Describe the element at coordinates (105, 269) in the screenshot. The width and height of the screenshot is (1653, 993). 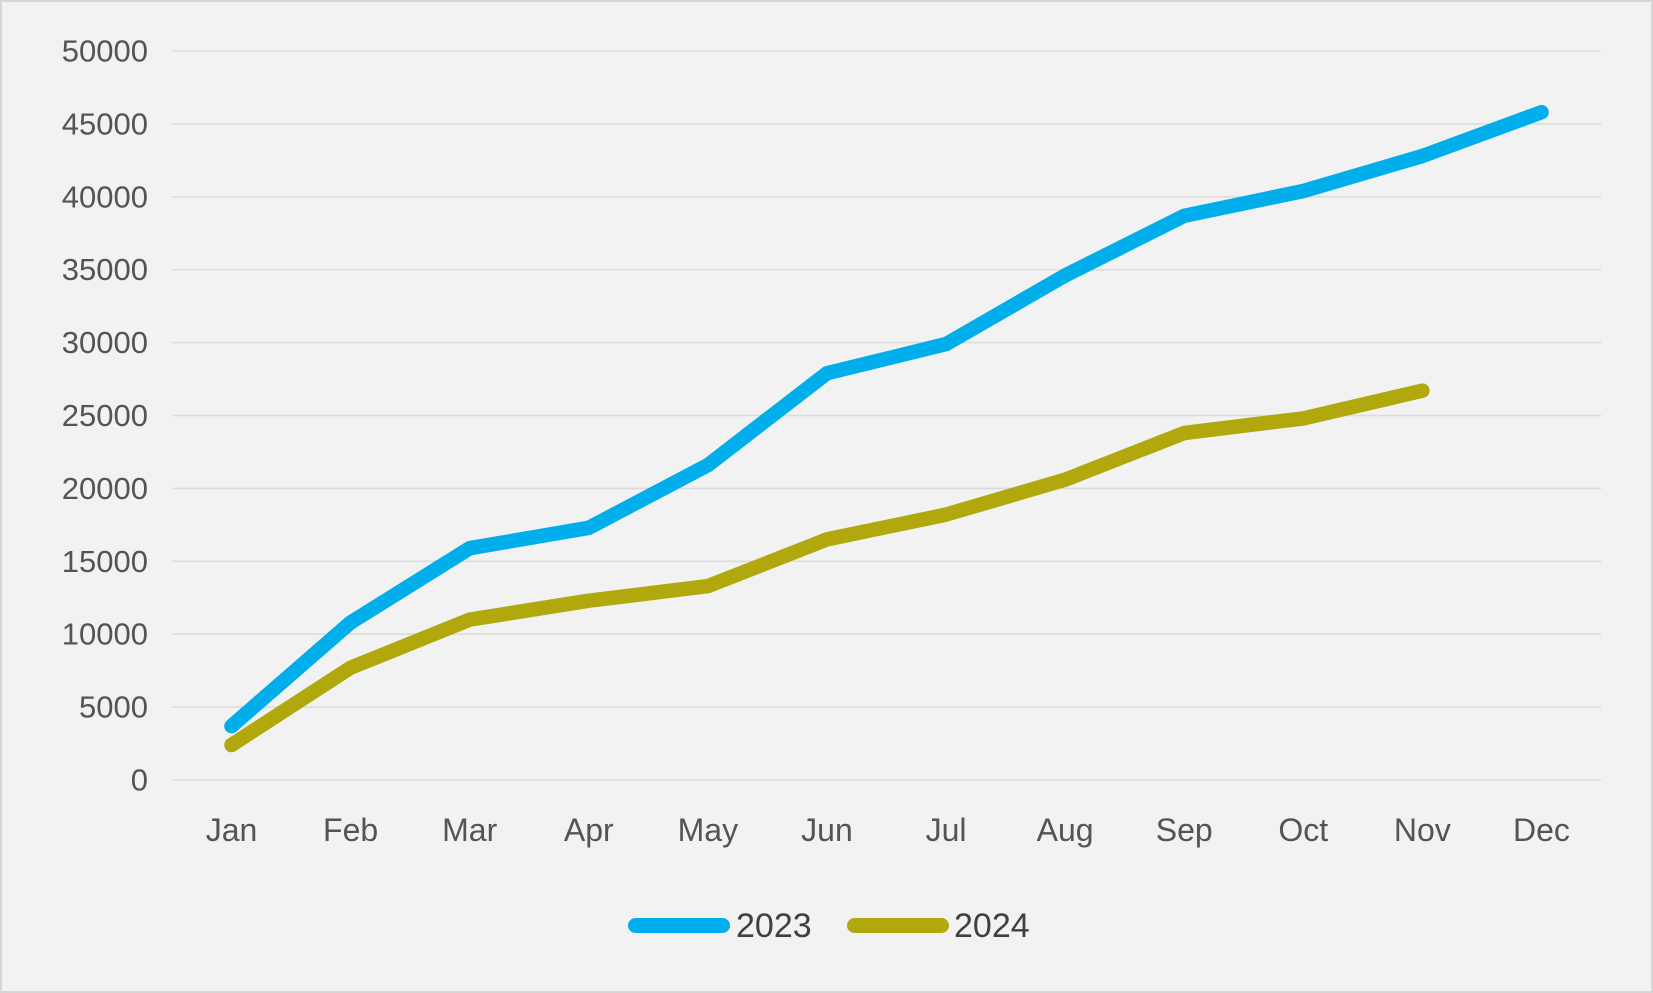
I see `y-axis-tick-label: 35000` at that location.